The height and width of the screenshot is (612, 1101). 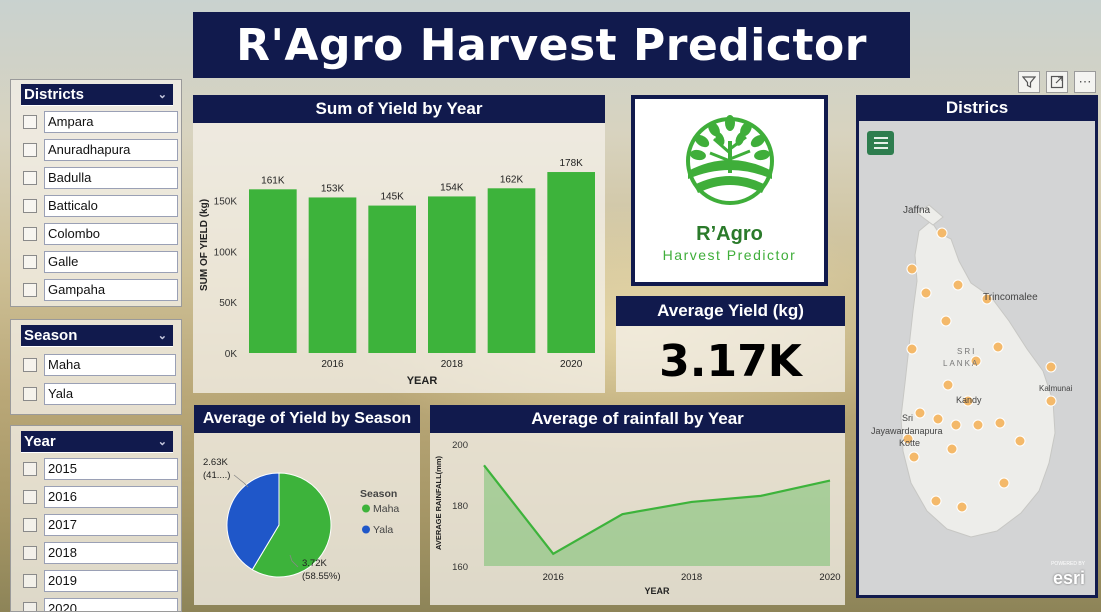 I want to click on focus-mode-icon, so click(x=1057, y=82).